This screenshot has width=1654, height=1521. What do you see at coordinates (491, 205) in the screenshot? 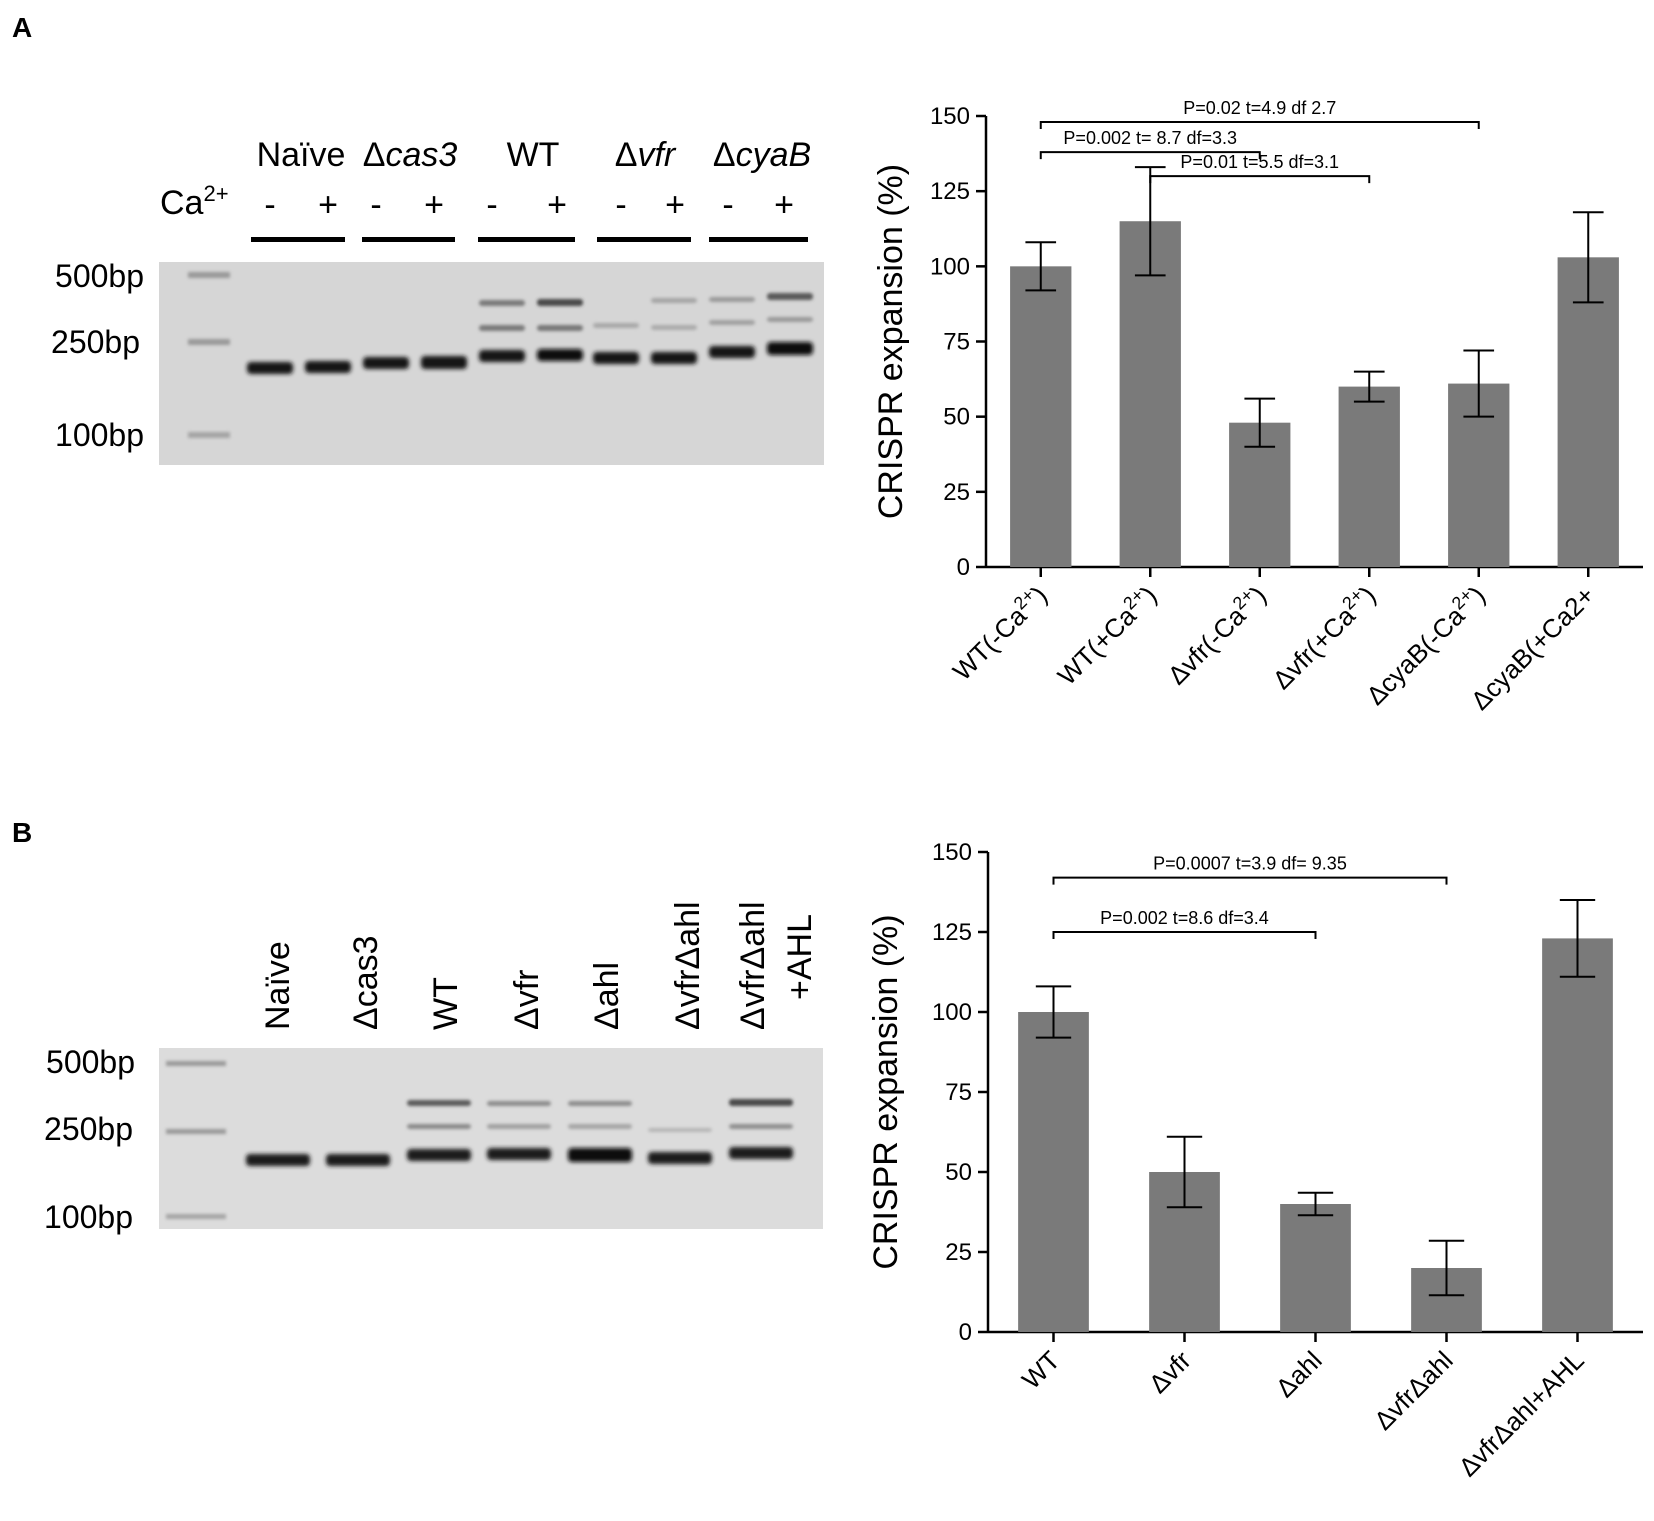
I see `gel-a-sign-4: -` at bounding box center [491, 205].